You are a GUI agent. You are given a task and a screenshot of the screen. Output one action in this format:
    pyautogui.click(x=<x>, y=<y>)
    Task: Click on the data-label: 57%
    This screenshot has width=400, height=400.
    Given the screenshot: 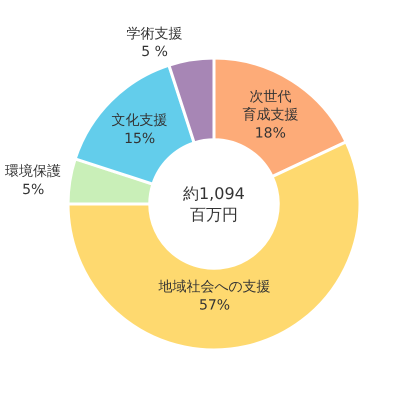 What is the action you would take?
    pyautogui.click(x=214, y=305)
    